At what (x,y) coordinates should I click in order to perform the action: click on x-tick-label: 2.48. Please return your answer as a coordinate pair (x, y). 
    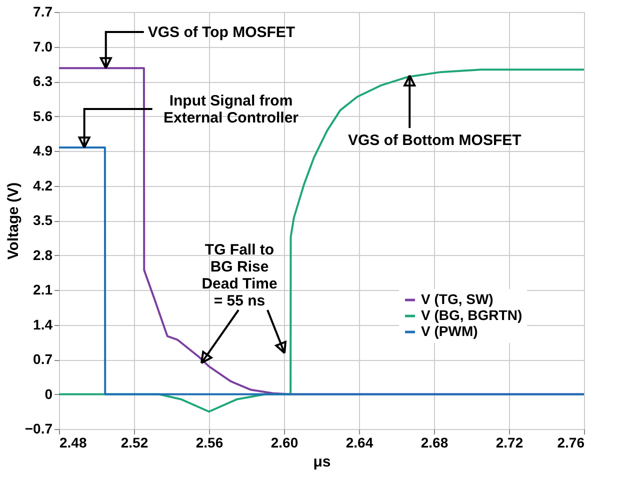
    Looking at the image, I should click on (73, 442).